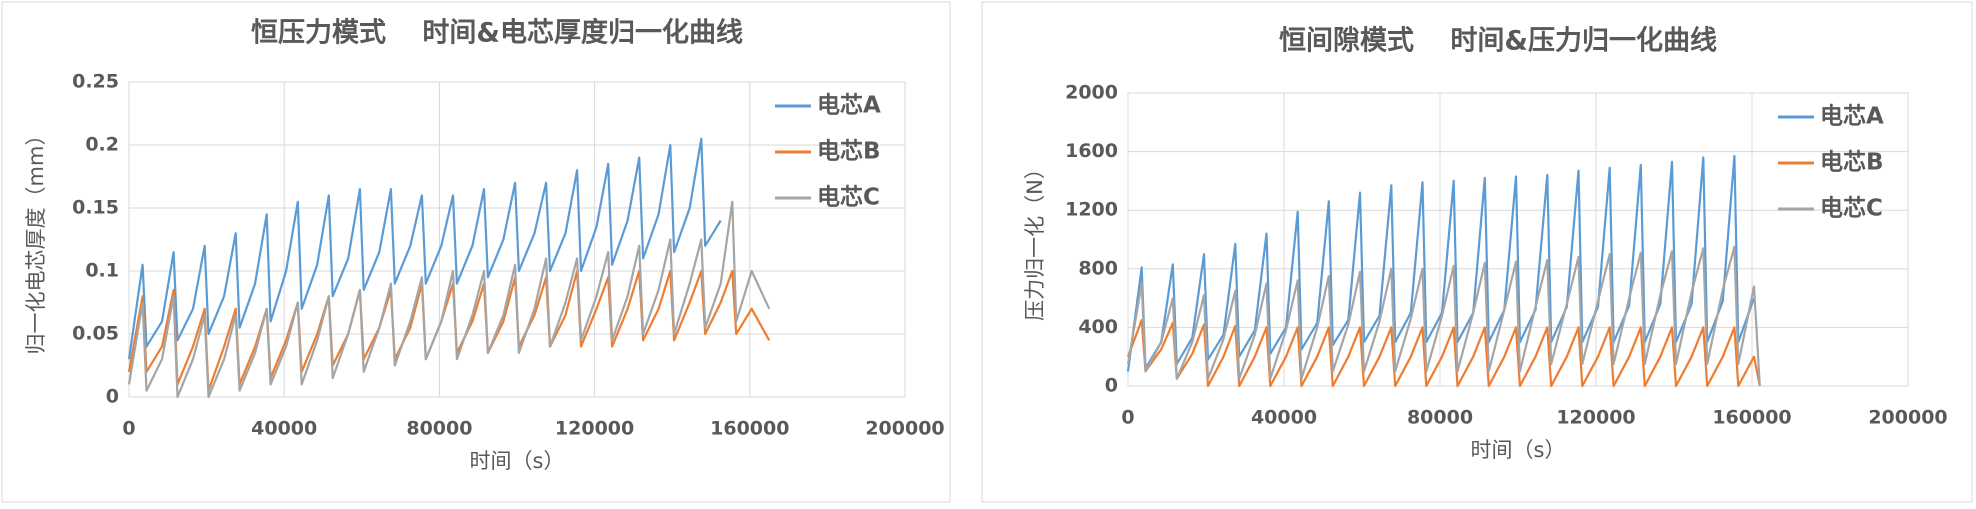 This screenshot has width=1976, height=509. What do you see at coordinates (95, 82) in the screenshot?
I see `y-tick-label: 0.25` at bounding box center [95, 82].